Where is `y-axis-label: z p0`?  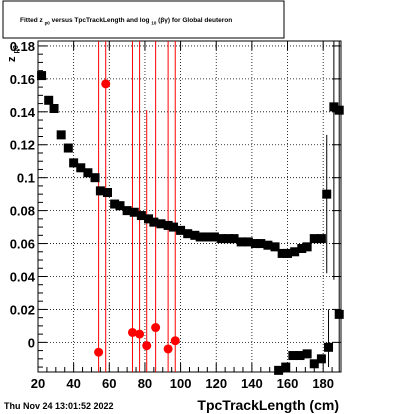
y-axis-label: z p0 is located at coordinates (13, 53).